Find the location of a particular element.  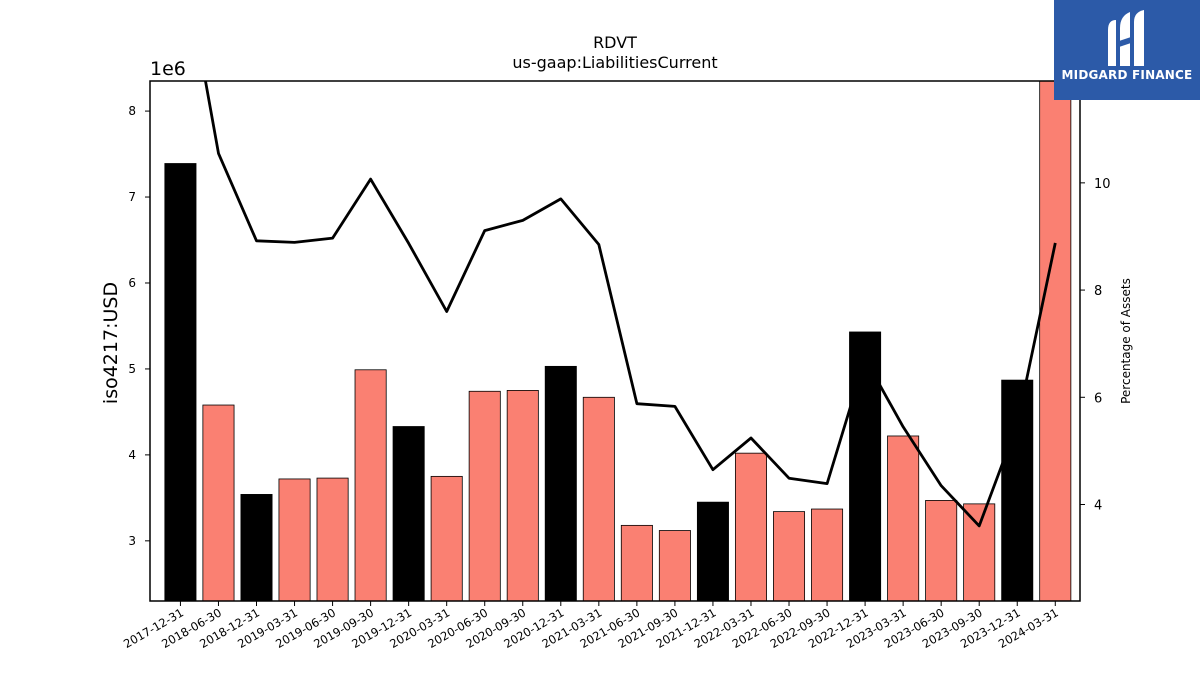

y-tick-label: 5 is located at coordinates (132, 369).